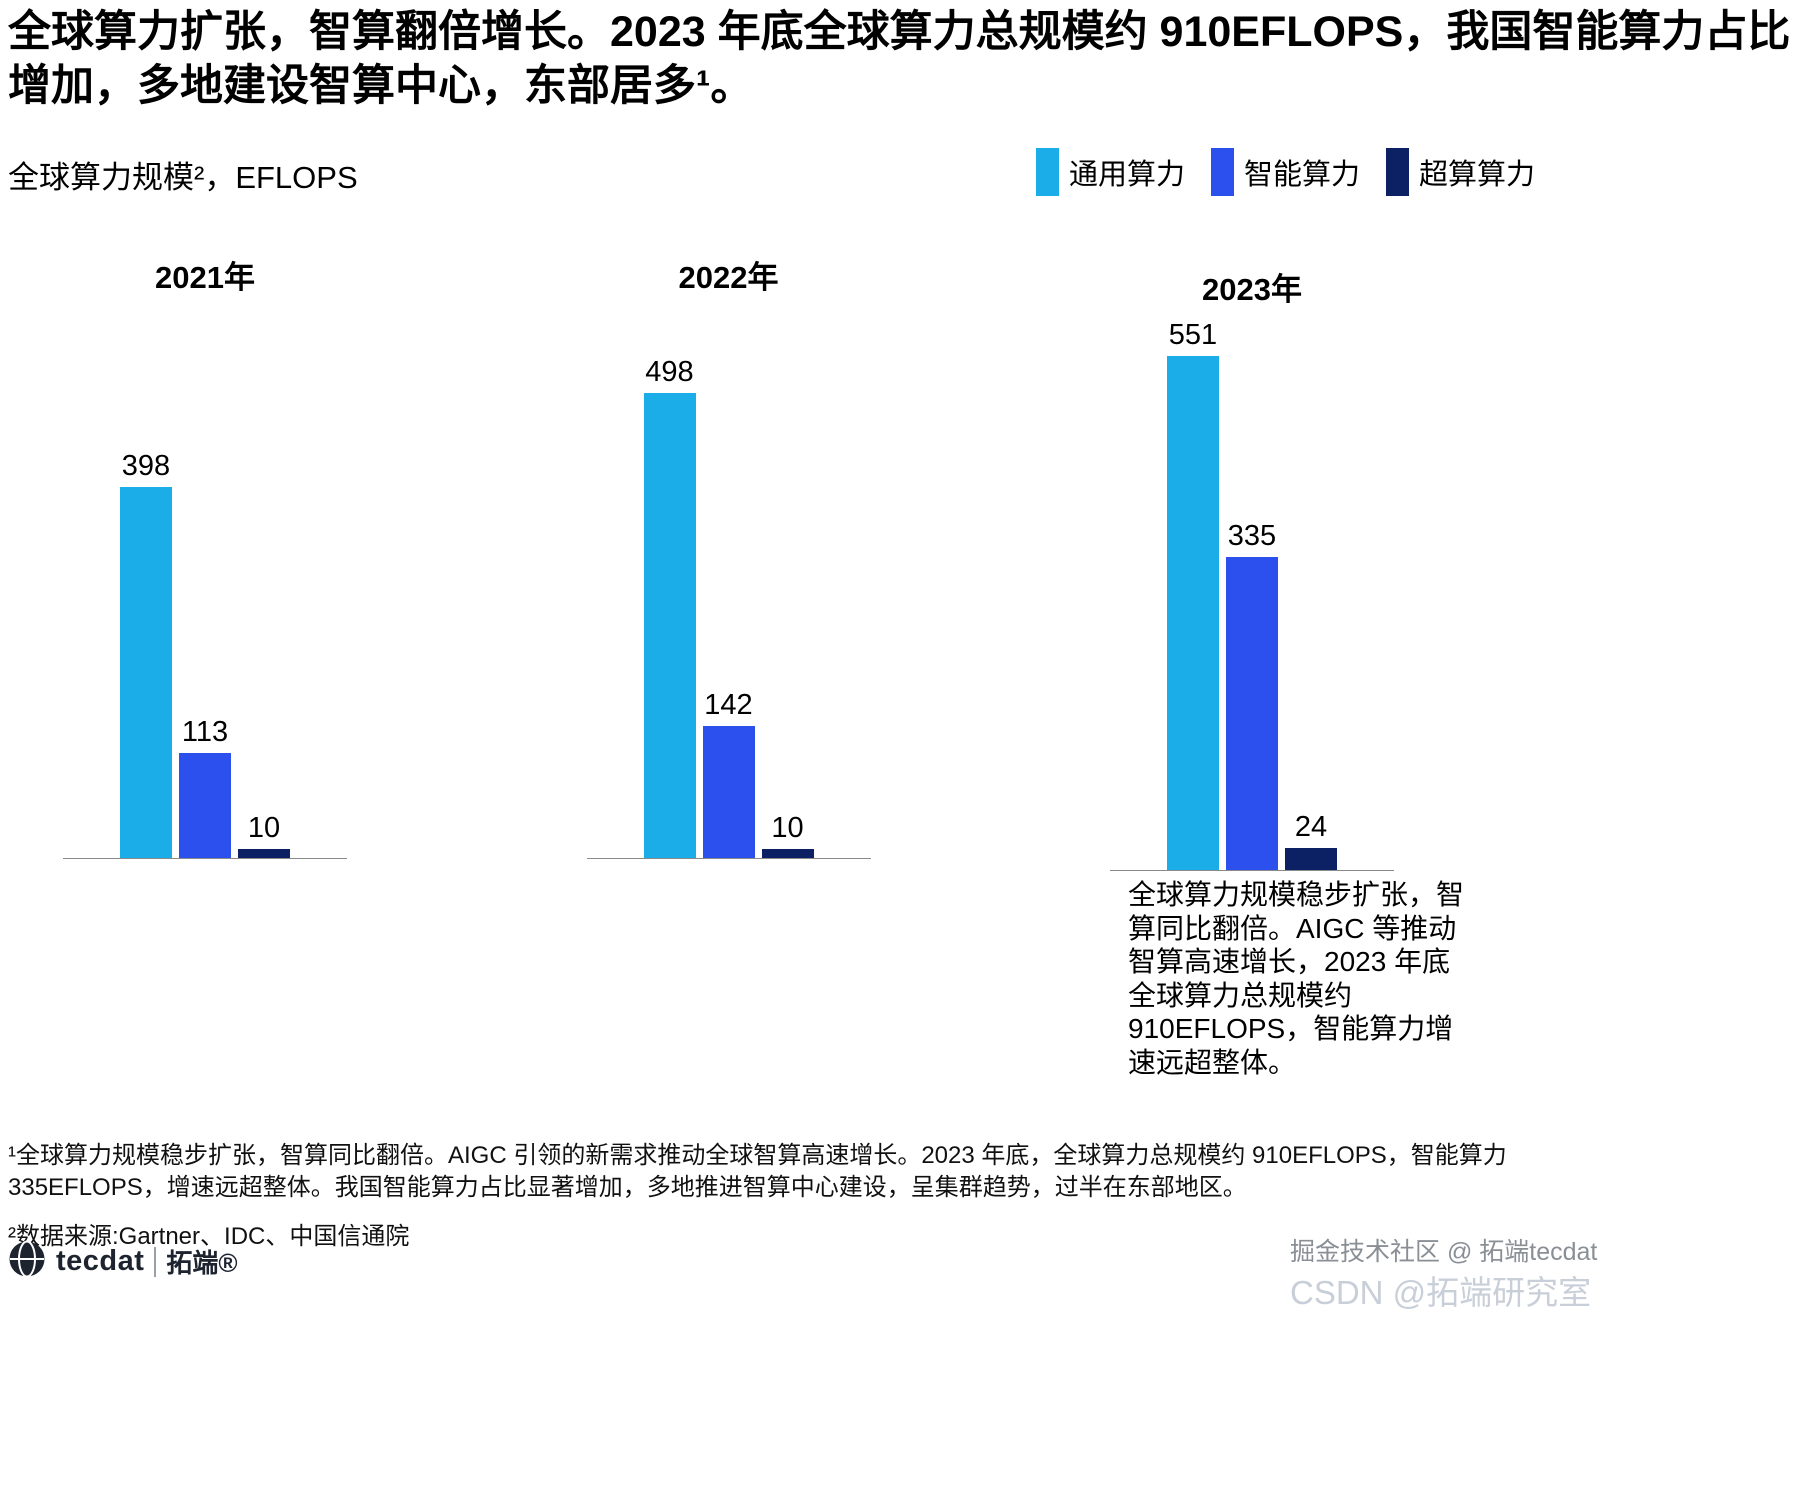  I want to click on watermark-line-2: CSDN @拓端研究室, so click(1441, 1292).